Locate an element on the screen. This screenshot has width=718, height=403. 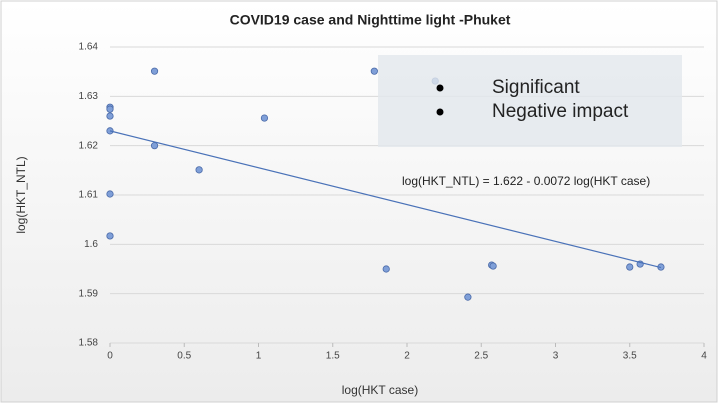
y-tick-label: 1.58 is located at coordinates (89, 343).